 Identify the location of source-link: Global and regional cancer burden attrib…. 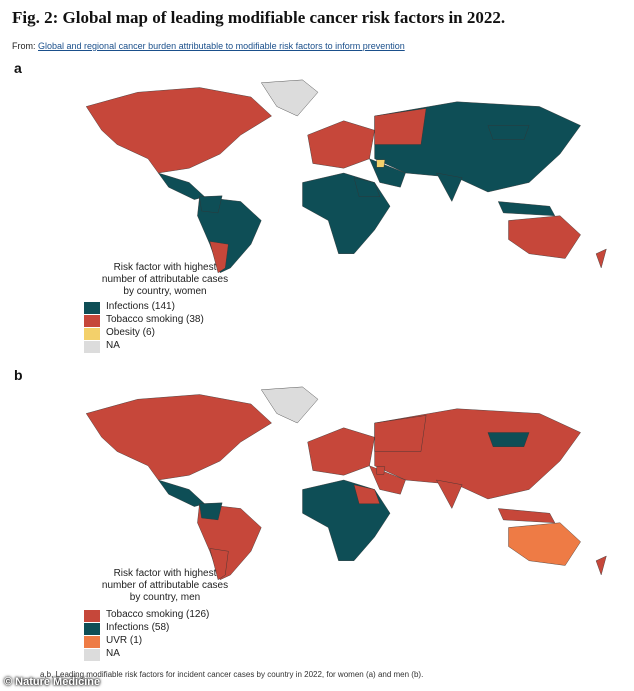
(221, 46).